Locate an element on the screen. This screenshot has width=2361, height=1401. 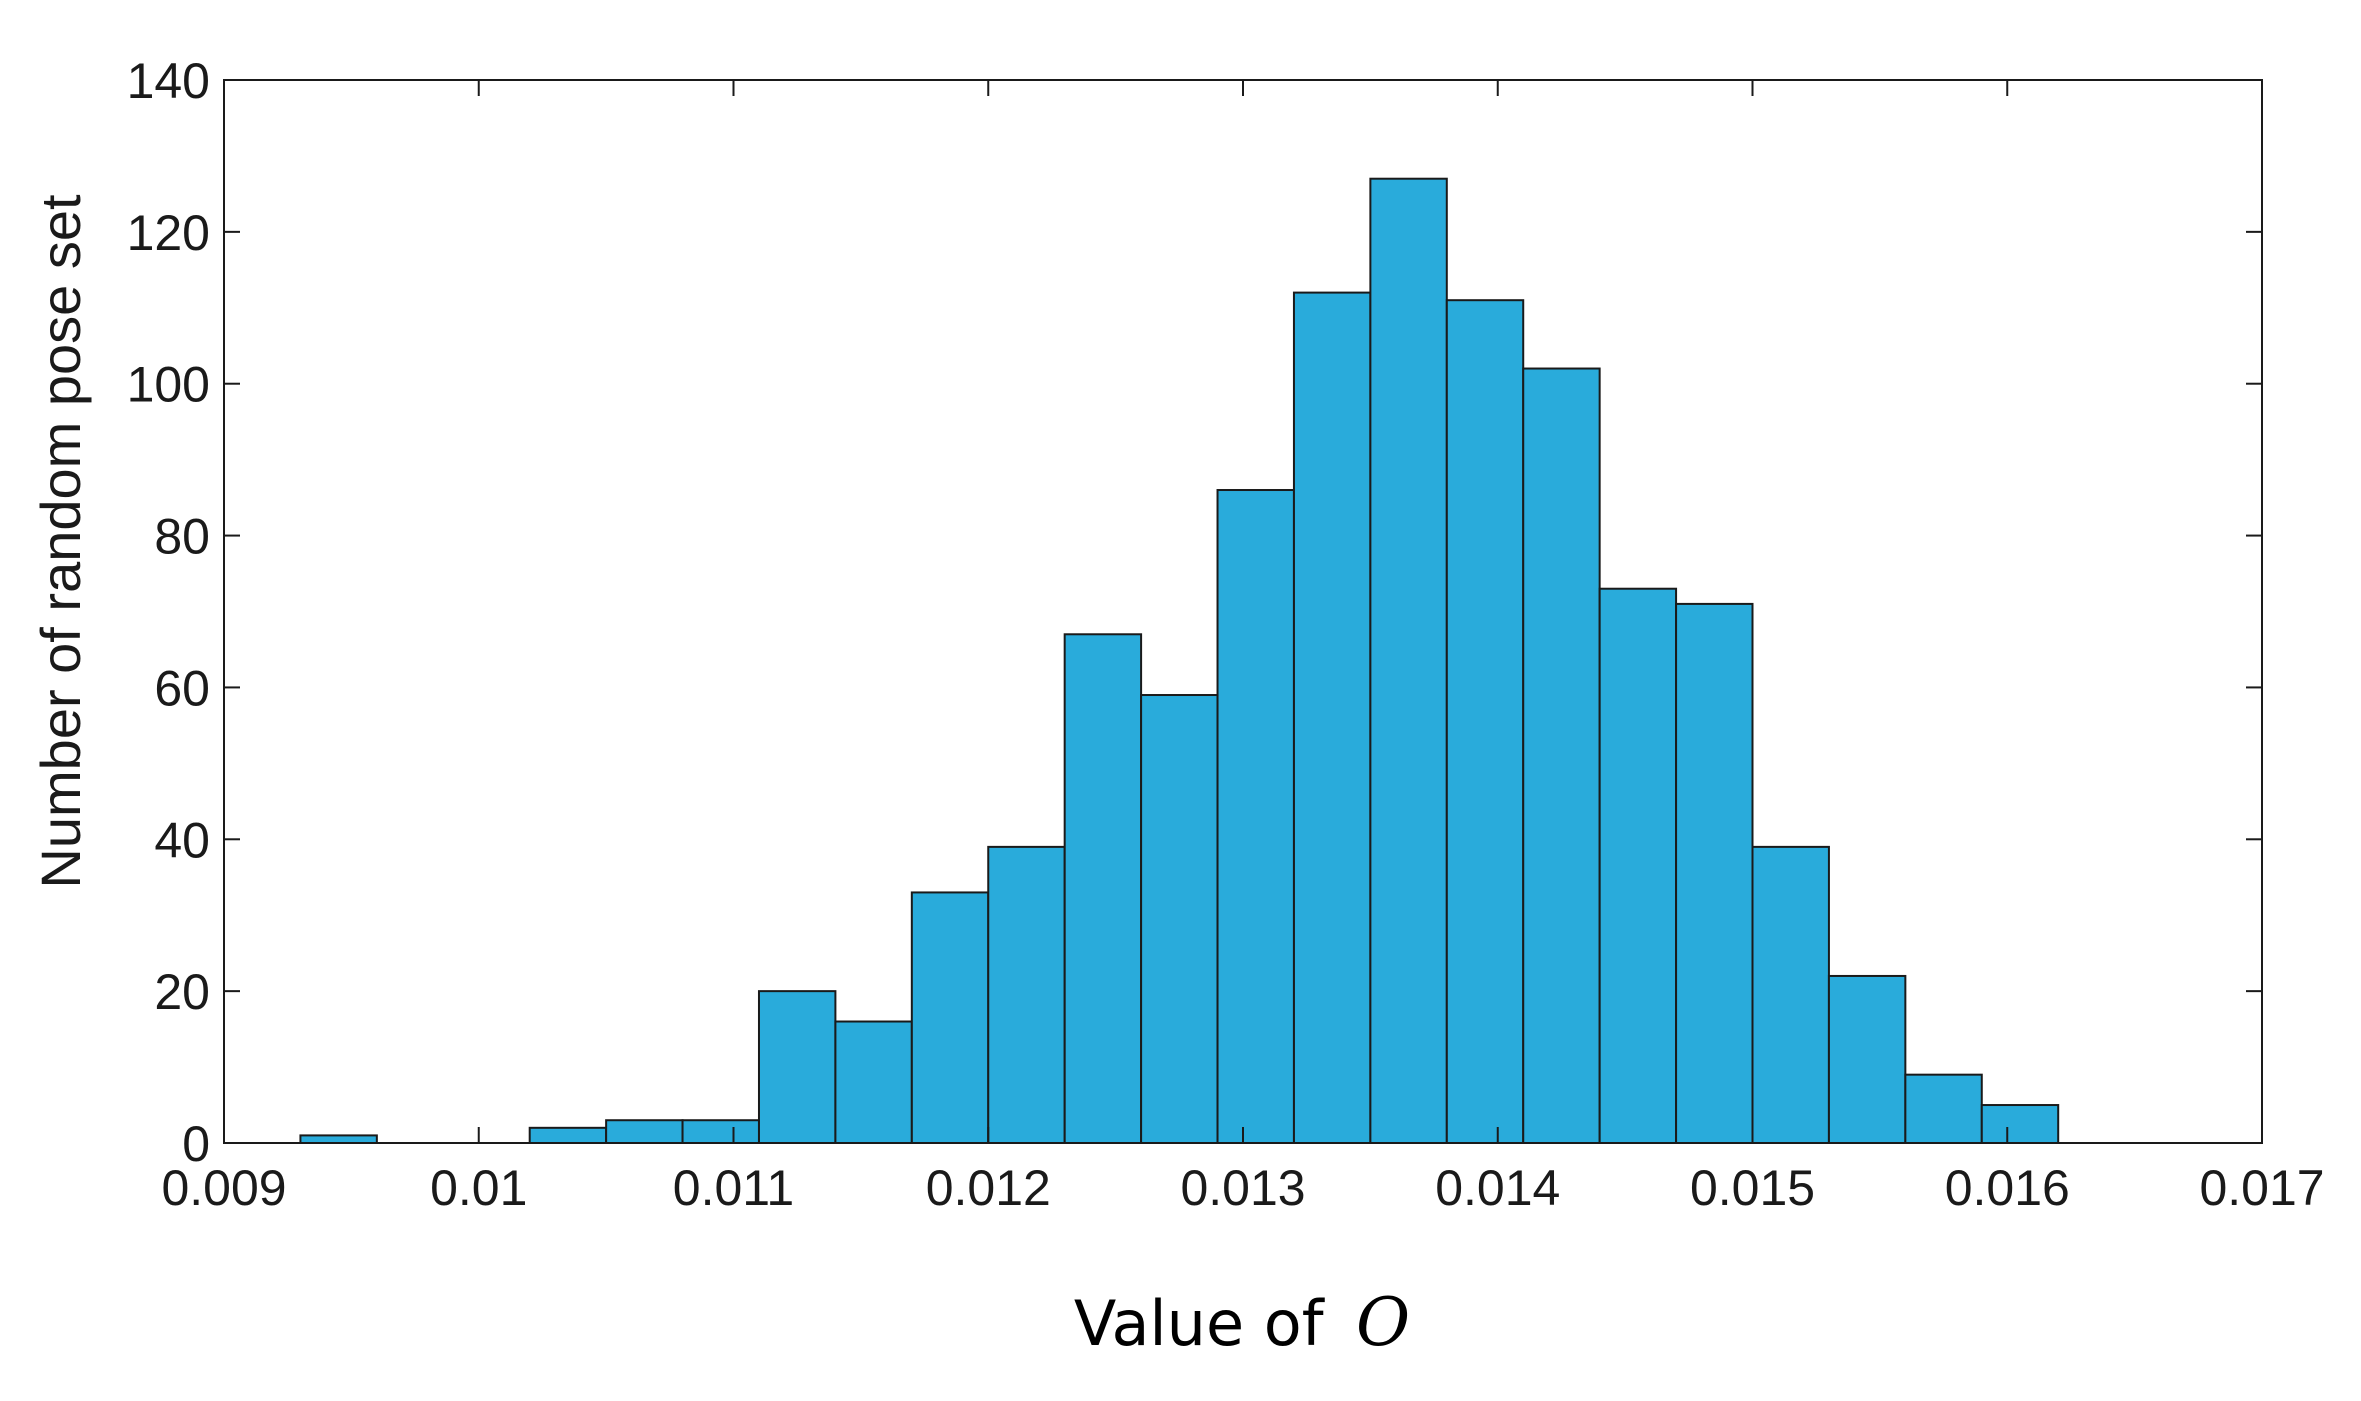
y-tick-label: 20 is located at coordinates (182, 992).